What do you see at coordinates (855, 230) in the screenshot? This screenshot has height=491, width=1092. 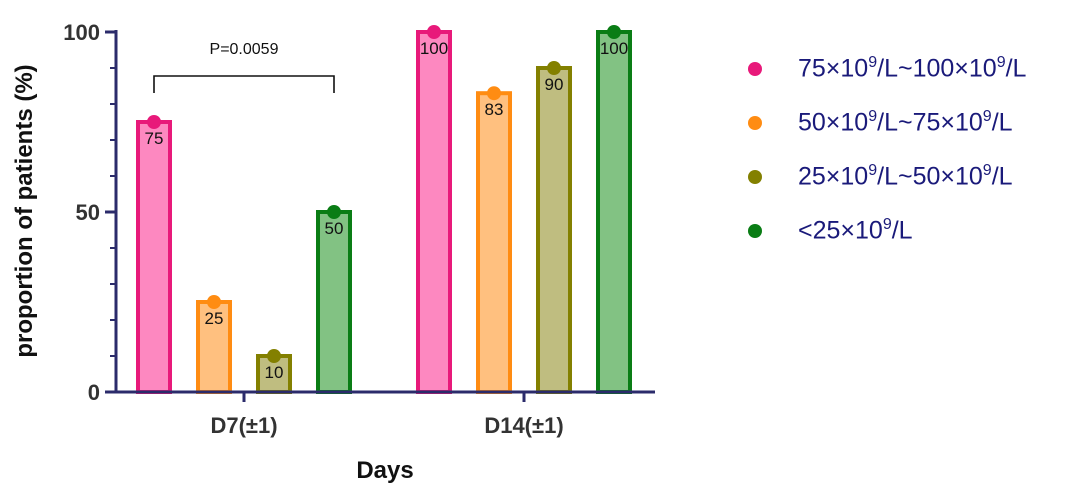 I see `legend-label: <25×109/L` at bounding box center [855, 230].